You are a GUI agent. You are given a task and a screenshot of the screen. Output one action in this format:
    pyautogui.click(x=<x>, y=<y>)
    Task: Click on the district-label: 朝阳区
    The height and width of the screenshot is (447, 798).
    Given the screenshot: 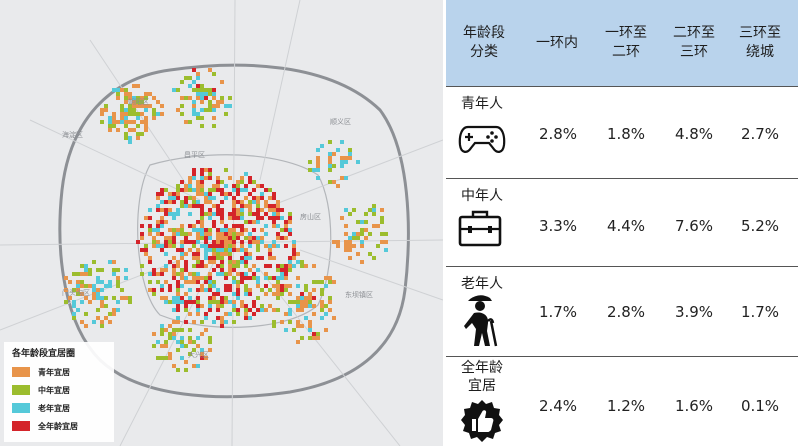 What is the action you would take?
    pyautogui.click(x=138, y=102)
    